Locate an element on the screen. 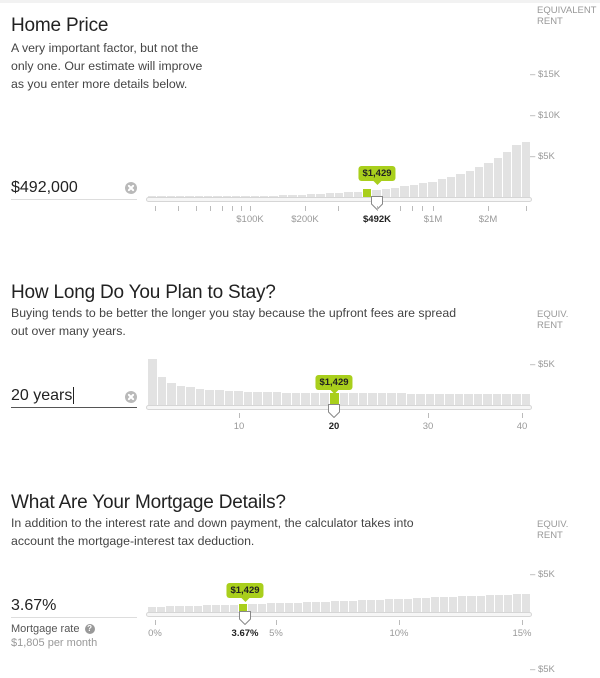  x-label: 30 is located at coordinates (428, 426).